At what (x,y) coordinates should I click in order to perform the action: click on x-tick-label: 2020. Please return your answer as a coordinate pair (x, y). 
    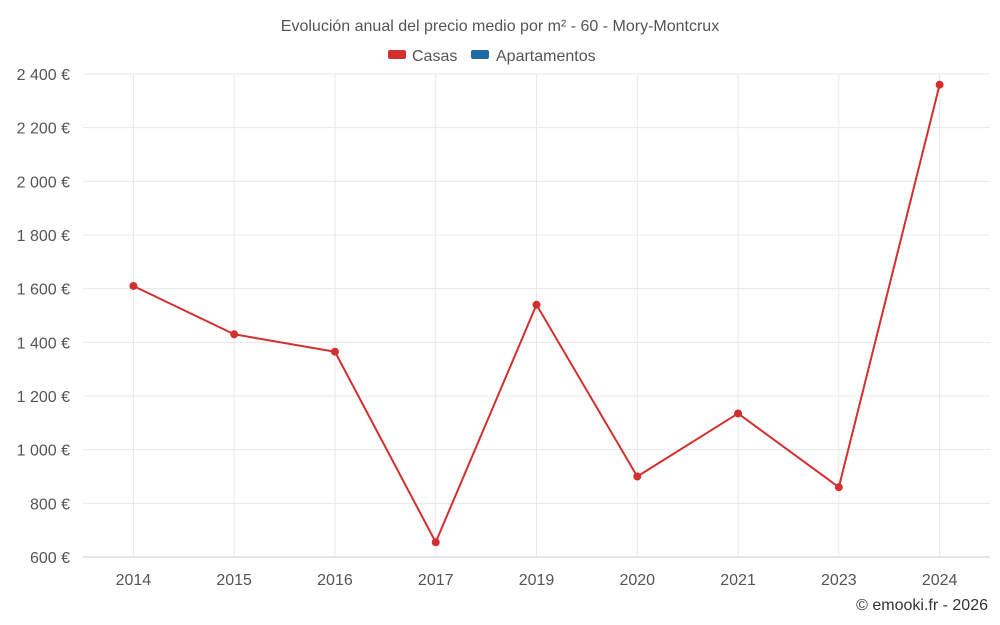
    Looking at the image, I should click on (637, 580).